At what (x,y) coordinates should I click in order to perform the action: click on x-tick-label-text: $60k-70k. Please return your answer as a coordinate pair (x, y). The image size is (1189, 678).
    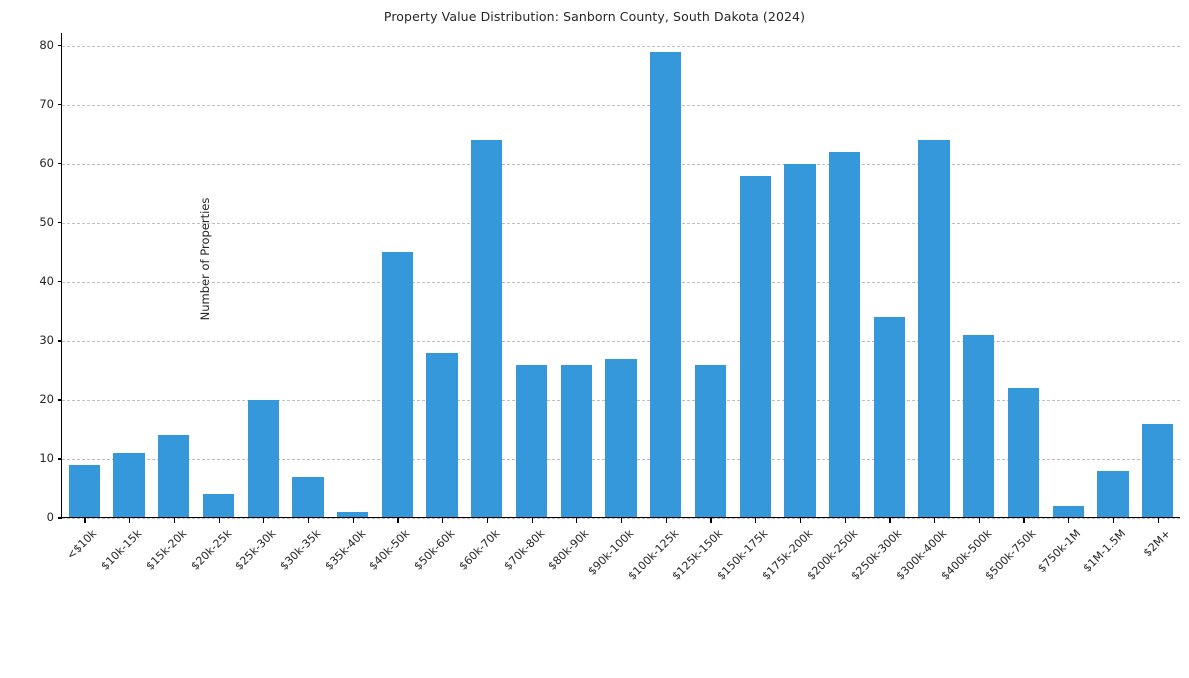
    Looking at the image, I should click on (479, 550).